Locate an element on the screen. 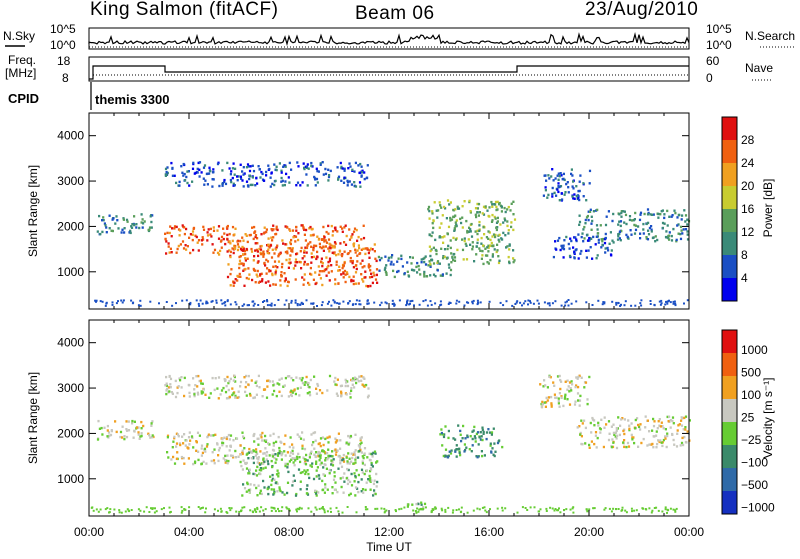  colorbar-swatch is located at coordinates (729, 198).